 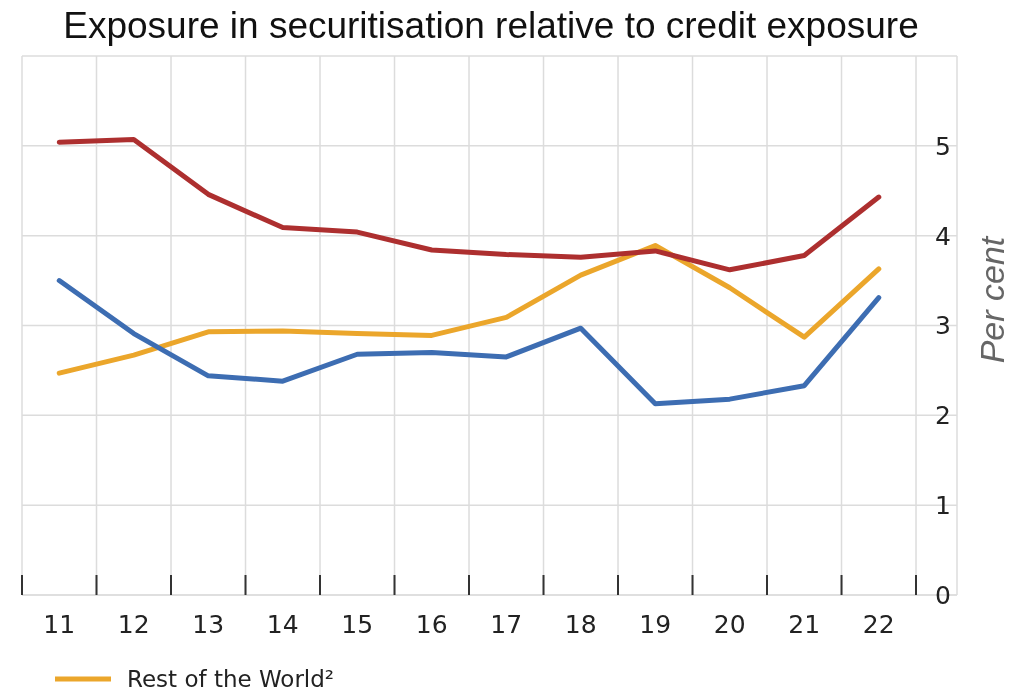 What do you see at coordinates (943, 326) in the screenshot?
I see `y-tick-label: 3` at bounding box center [943, 326].